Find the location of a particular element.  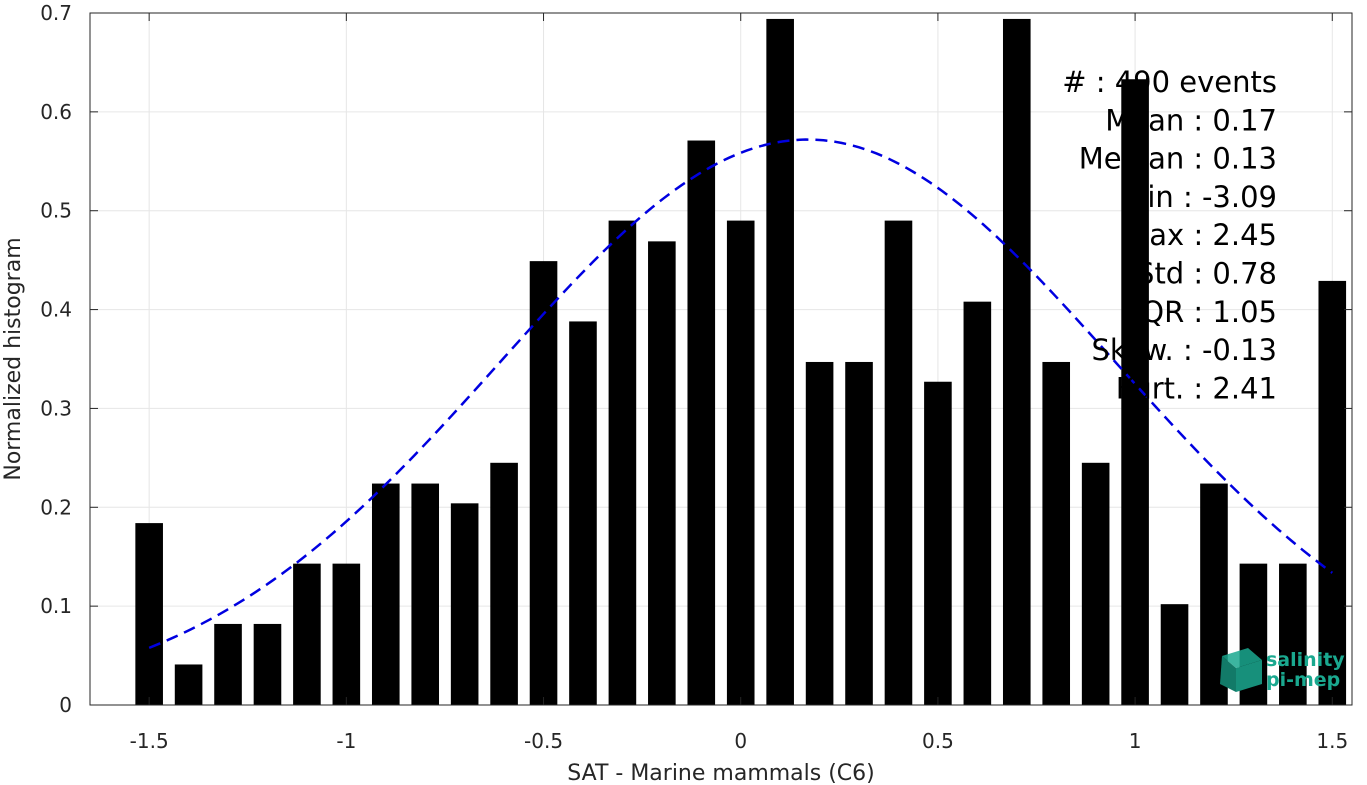

stat-line: IQR : 1.05 is located at coordinates (1205, 312).